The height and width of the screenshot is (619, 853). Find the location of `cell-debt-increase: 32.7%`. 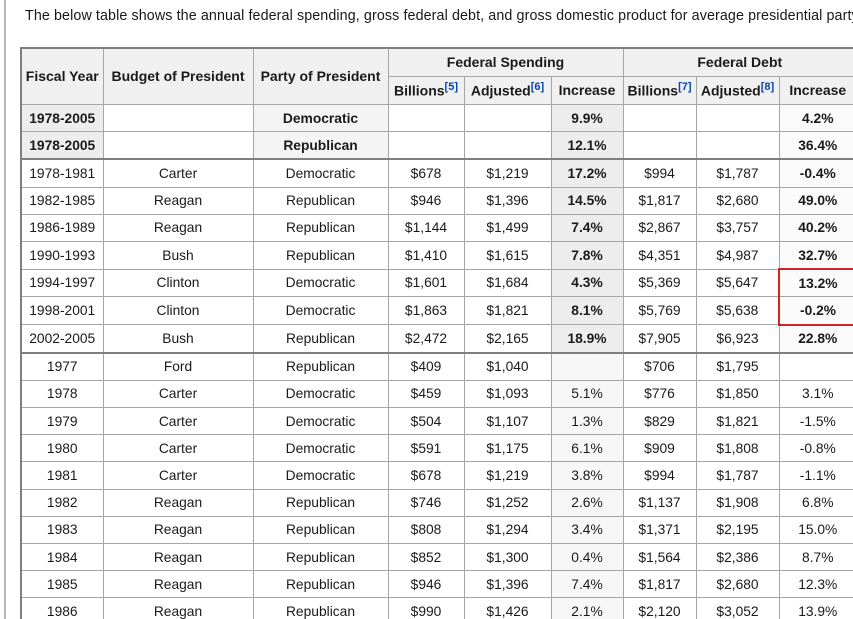

cell-debt-increase: 32.7% is located at coordinates (815, 255).